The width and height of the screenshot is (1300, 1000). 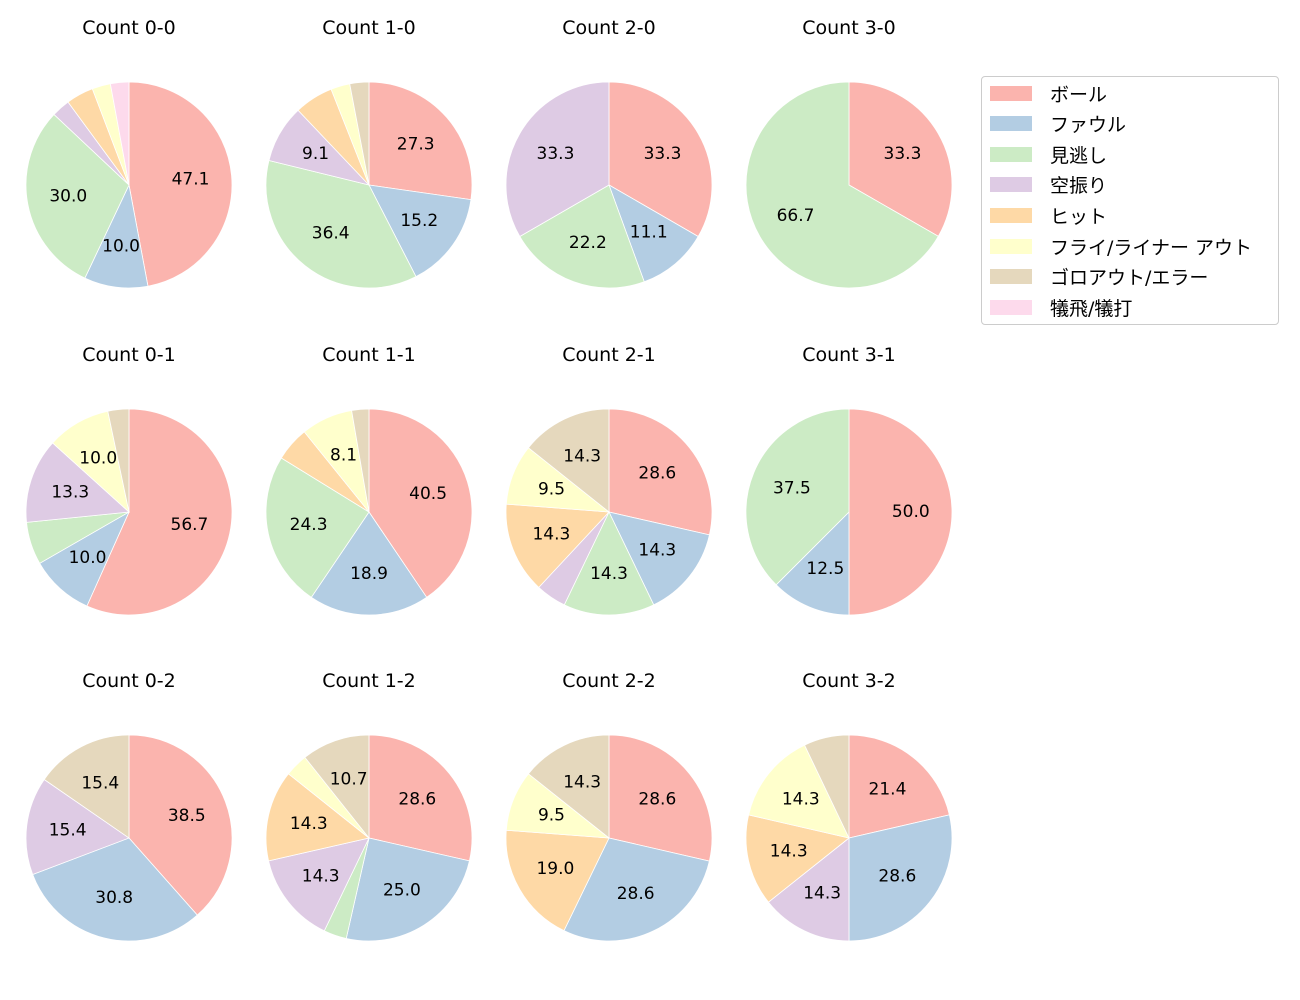 What do you see at coordinates (825, 569) in the screenshot?
I see `slice-value-label: 12.5` at bounding box center [825, 569].